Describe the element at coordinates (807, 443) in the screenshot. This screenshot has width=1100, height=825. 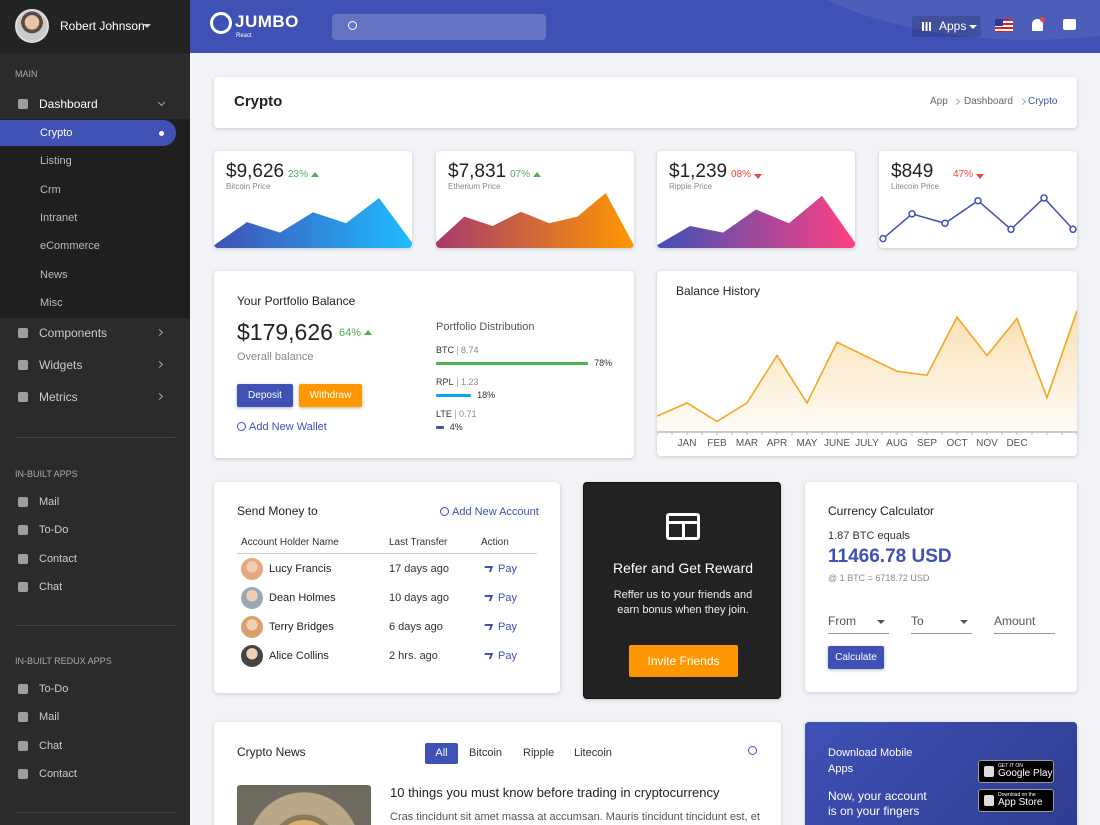
I see `x-tick-label: MAY` at that location.